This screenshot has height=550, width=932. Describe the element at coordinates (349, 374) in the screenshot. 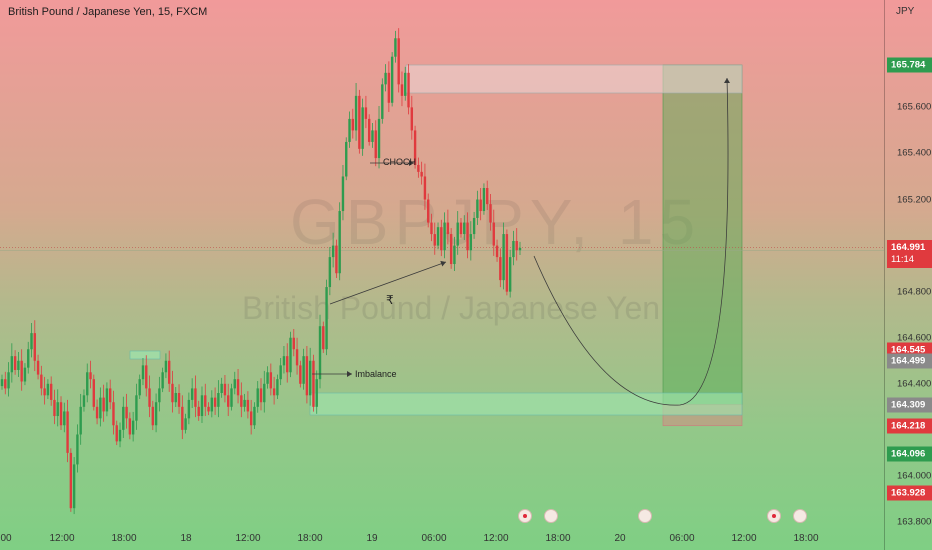

I see `imbalance-arrow-head` at that location.